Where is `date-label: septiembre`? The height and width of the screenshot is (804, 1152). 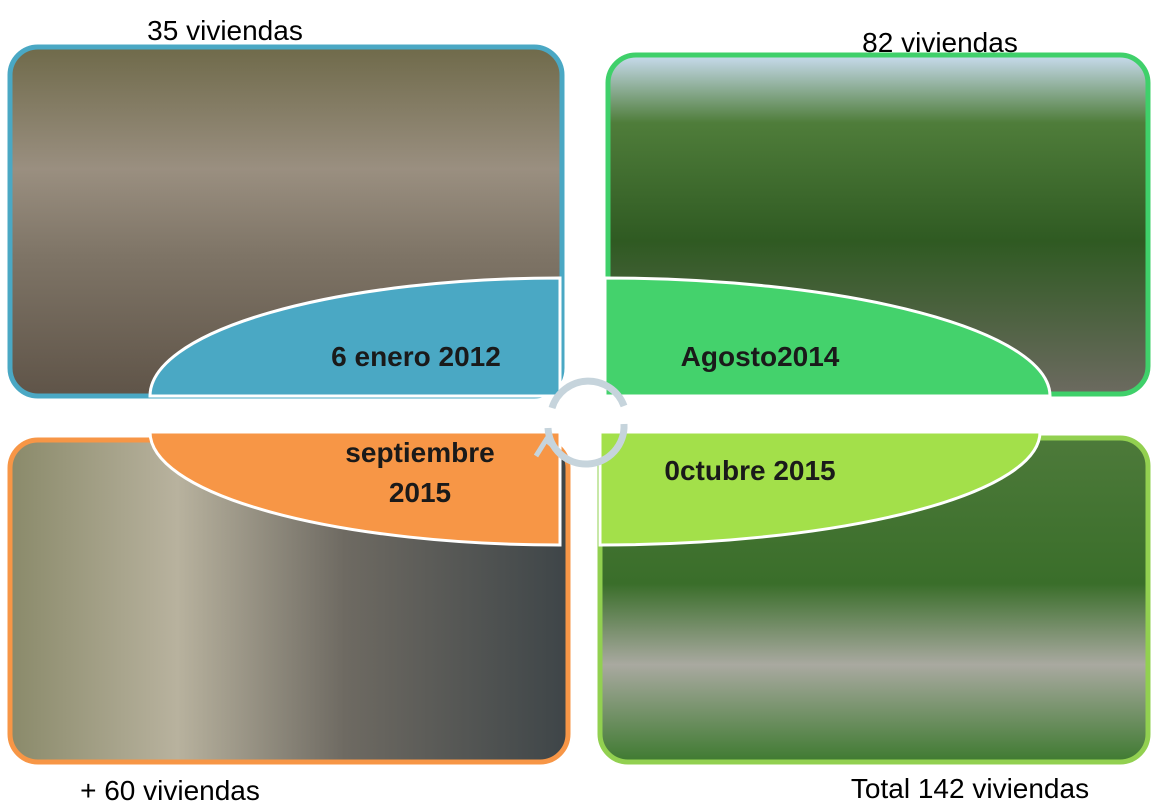 date-label: septiembre is located at coordinates (419, 452).